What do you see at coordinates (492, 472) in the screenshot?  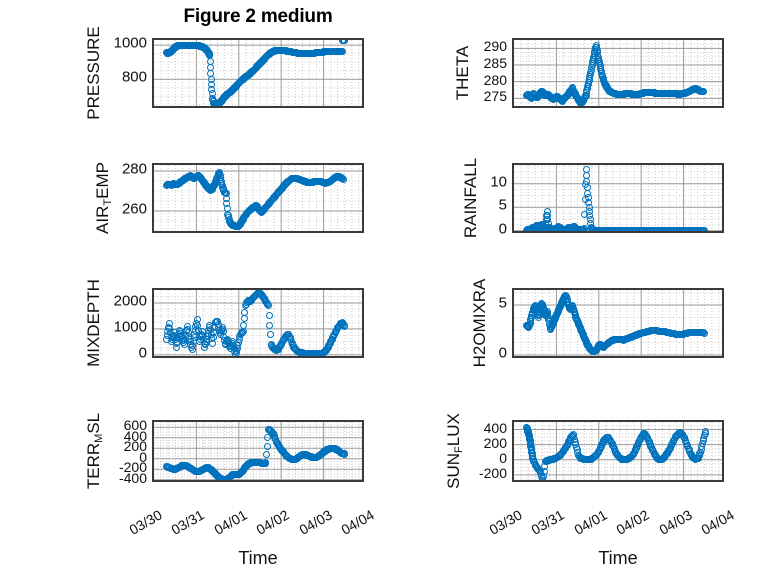 I see `ytick-sun_flux-0: -200` at bounding box center [492, 472].